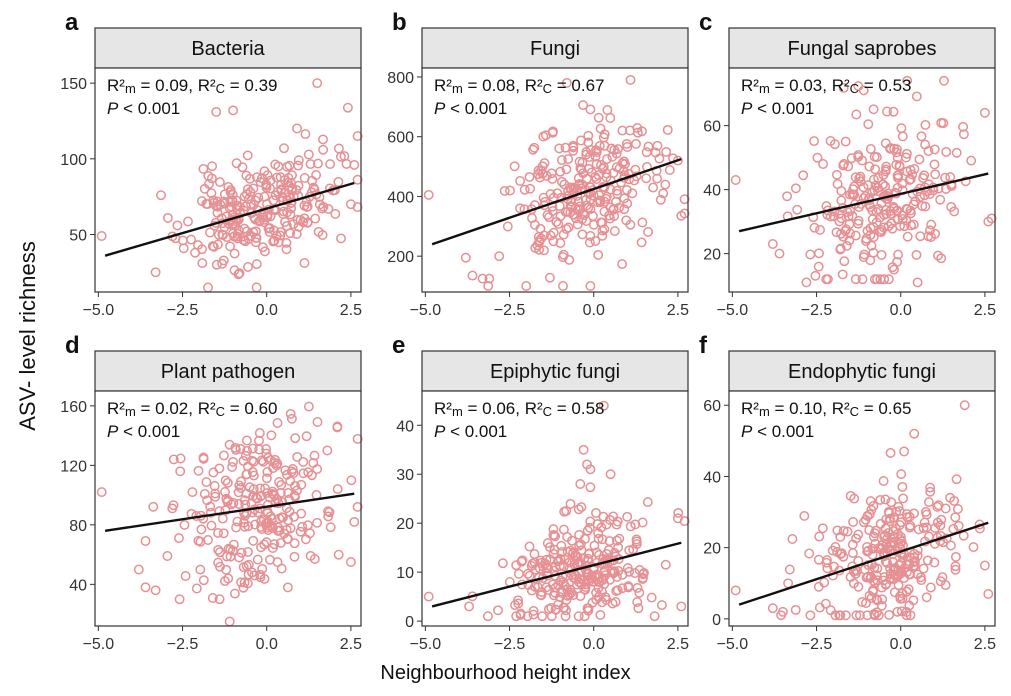  Describe the element at coordinates (862, 48) in the screenshot. I see `panel-strip` at that location.